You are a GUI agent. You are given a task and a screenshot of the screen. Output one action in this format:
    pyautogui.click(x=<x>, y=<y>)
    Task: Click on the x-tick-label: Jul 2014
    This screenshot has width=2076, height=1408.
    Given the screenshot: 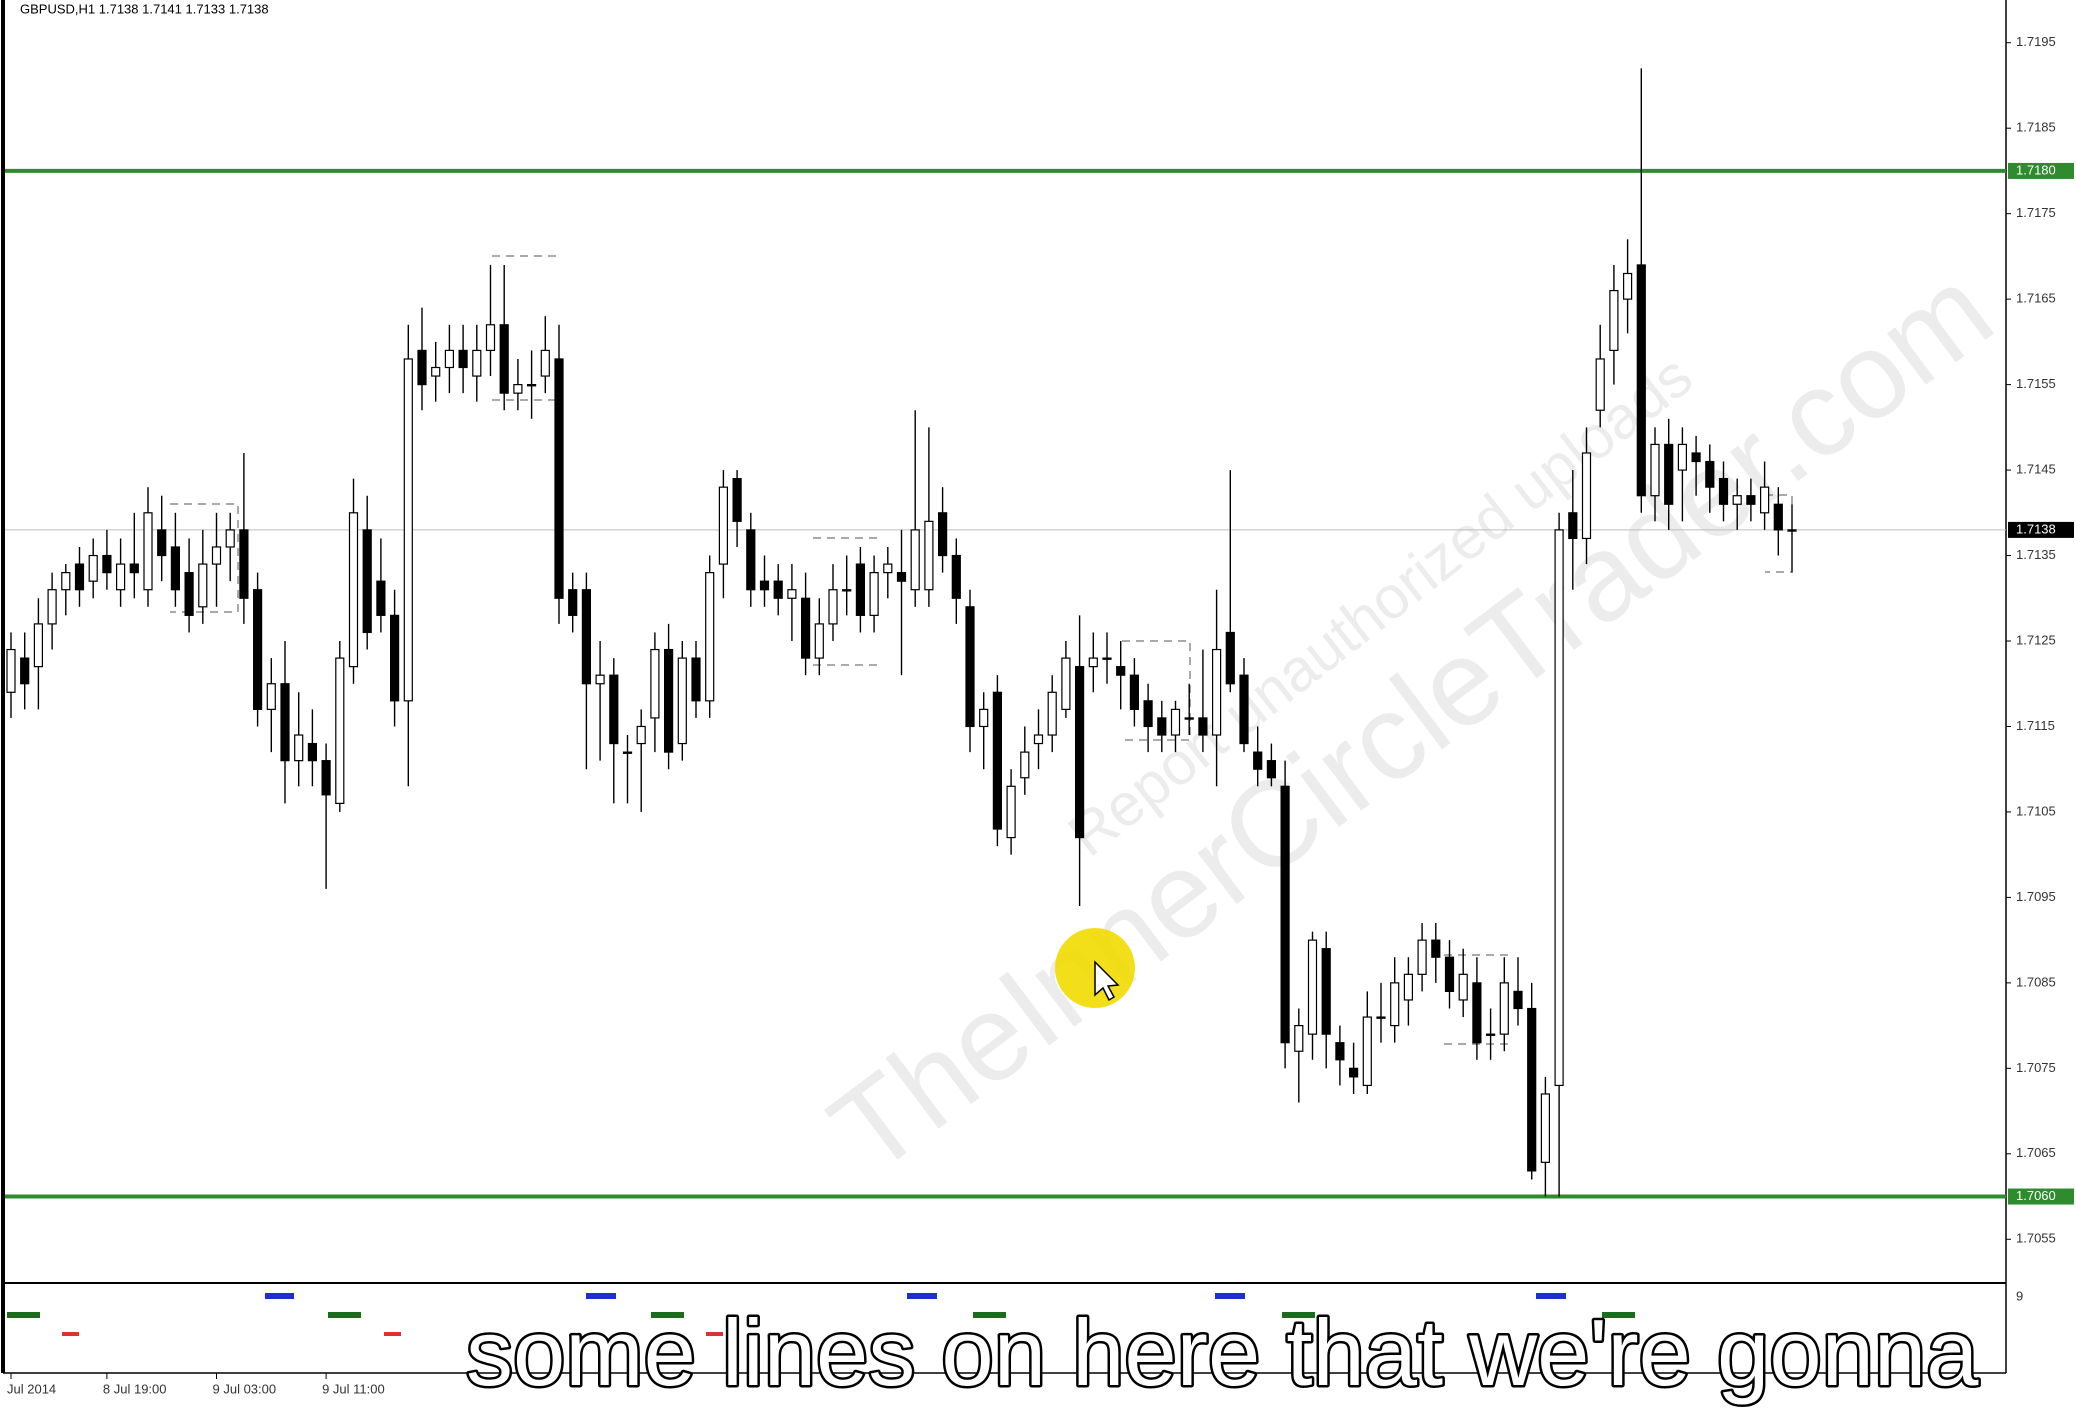 What is the action you would take?
    pyautogui.click(x=31, y=1388)
    